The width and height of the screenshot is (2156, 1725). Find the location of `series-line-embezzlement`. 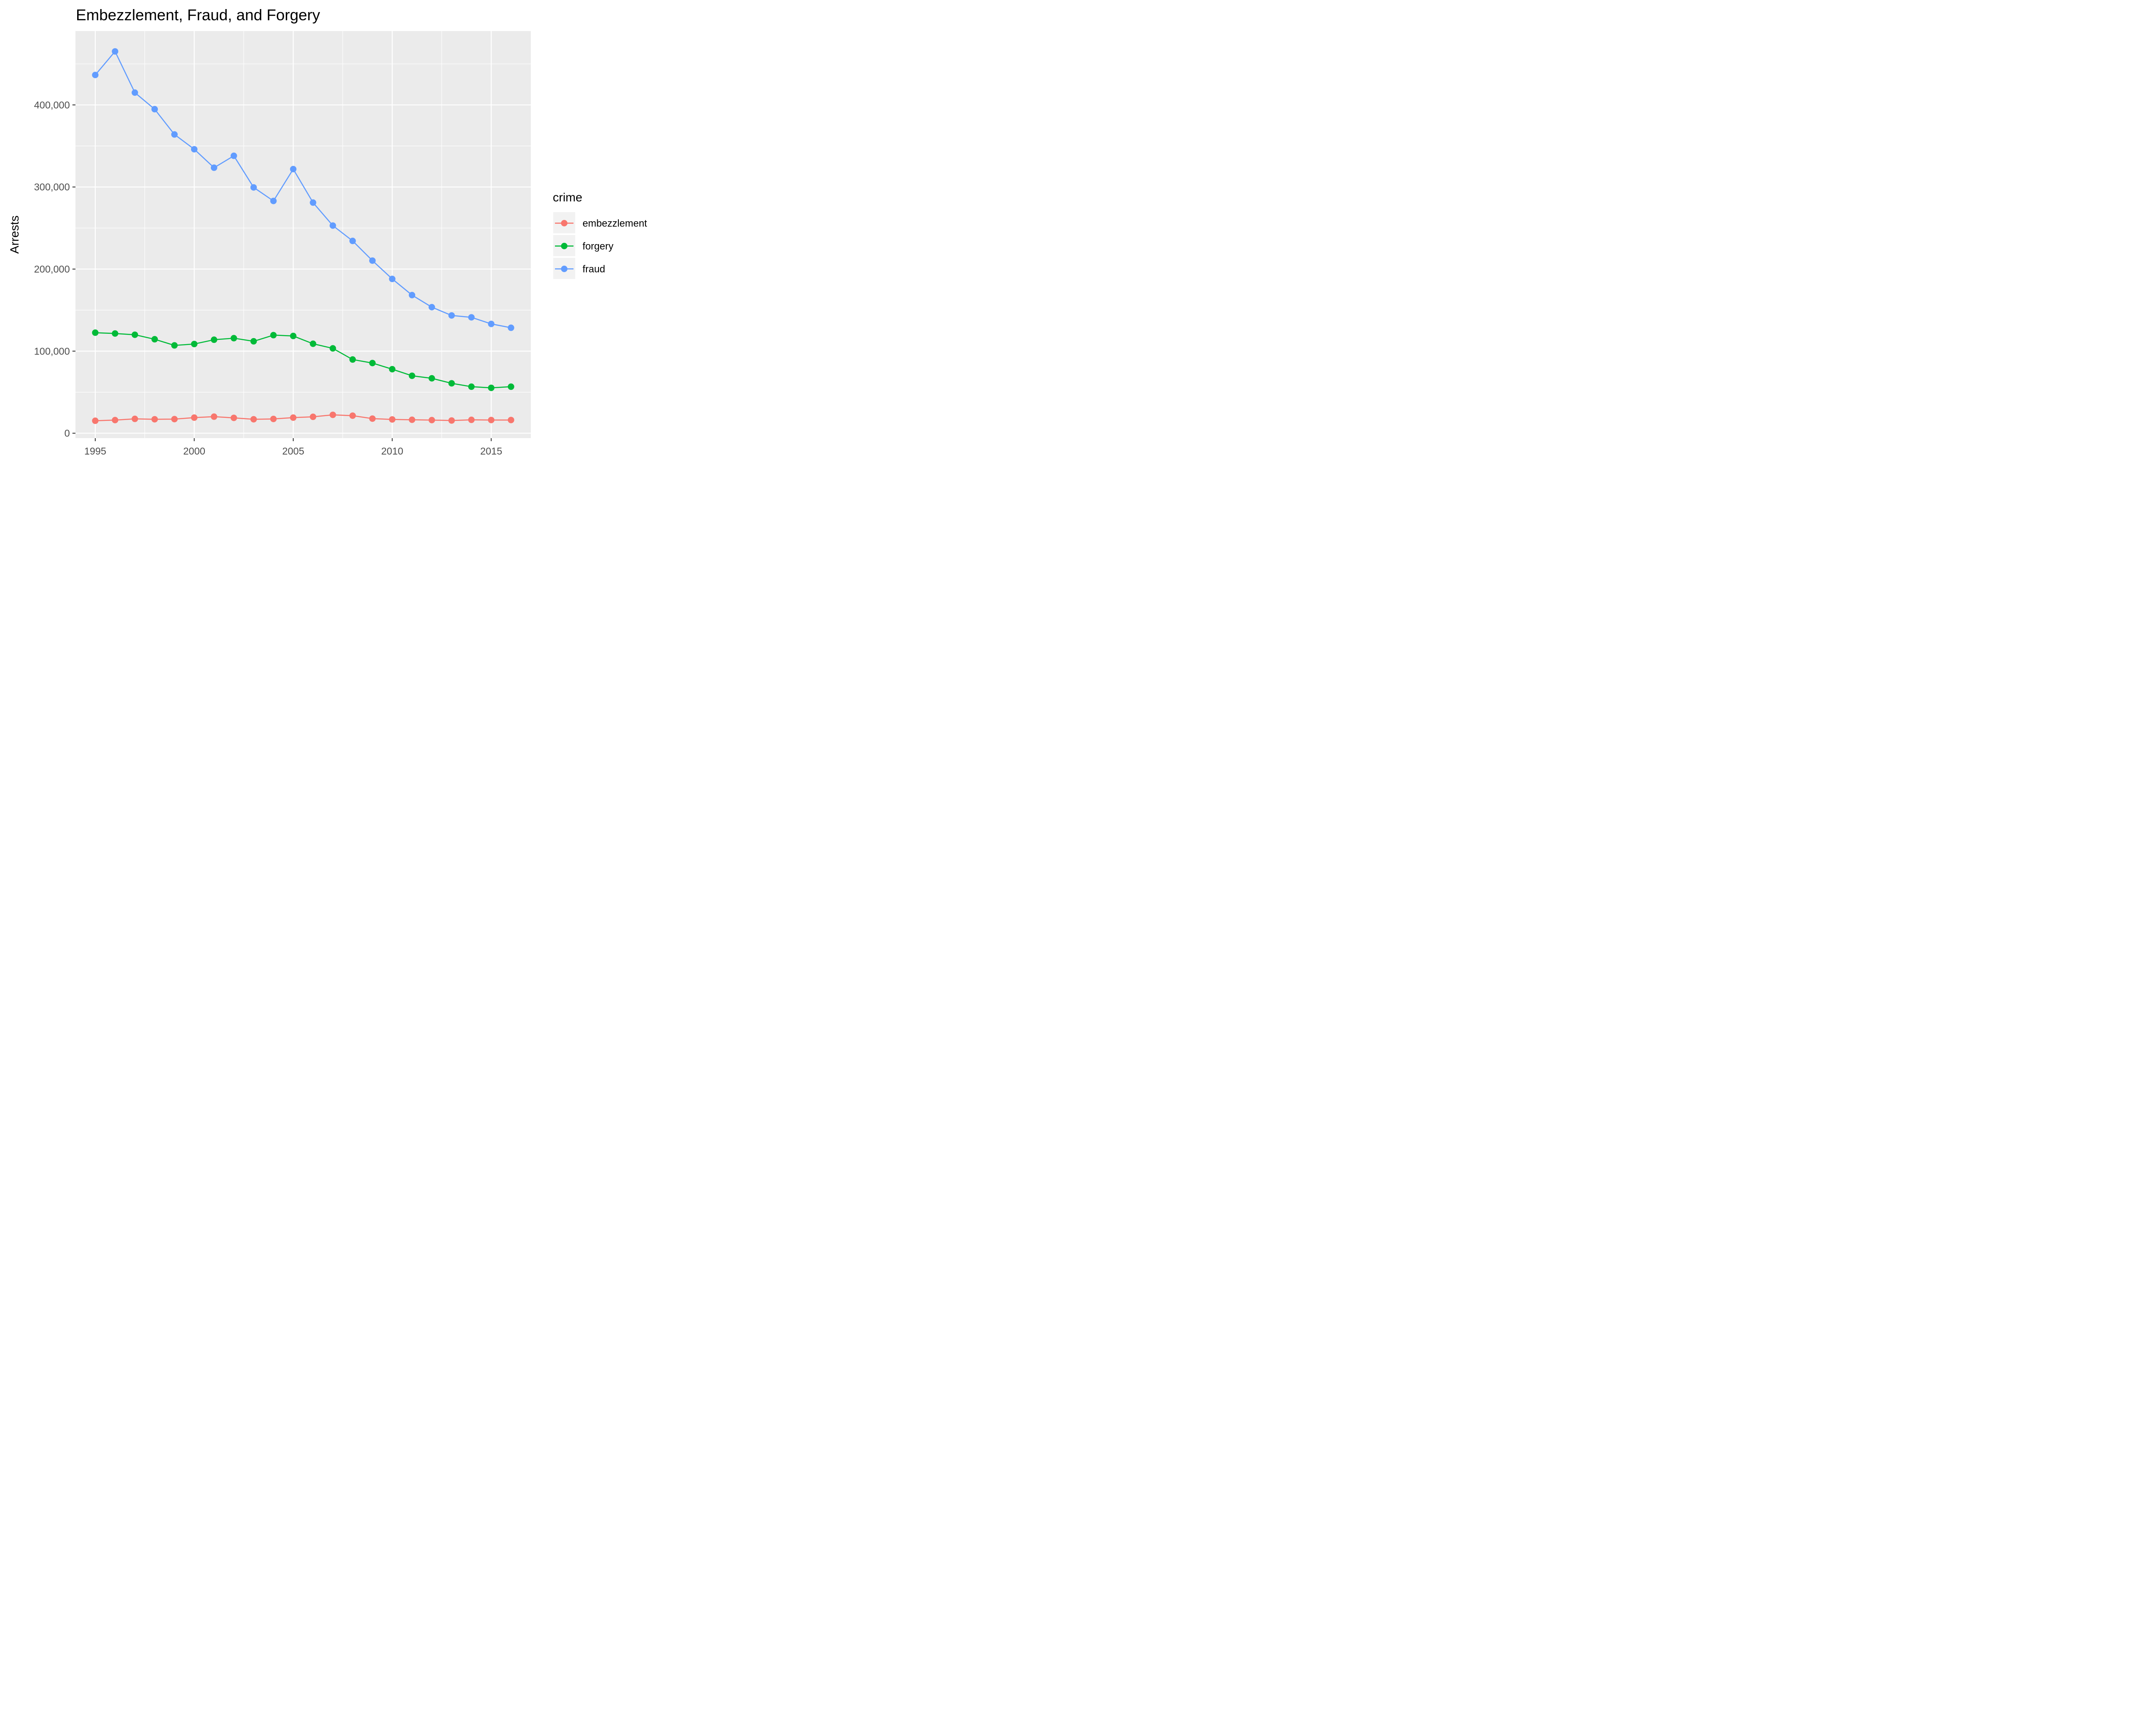

series-line-embezzlement is located at coordinates (303, 417).